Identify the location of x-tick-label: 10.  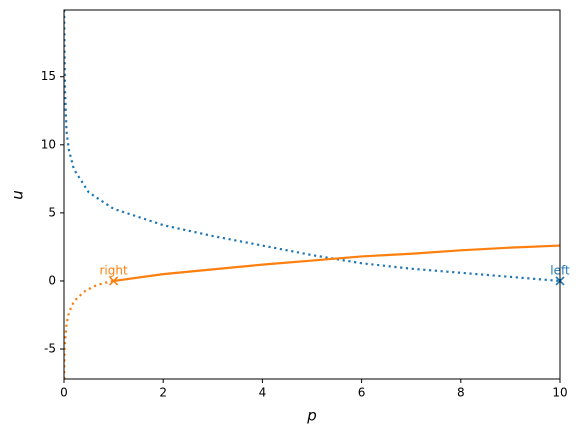
(559, 393).